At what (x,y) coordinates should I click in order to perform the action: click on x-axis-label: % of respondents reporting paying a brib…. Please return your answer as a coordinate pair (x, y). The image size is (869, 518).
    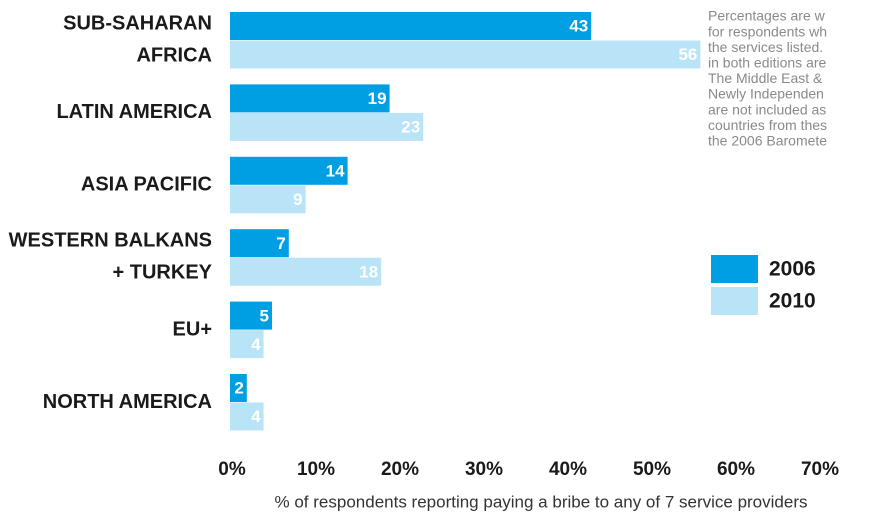
    Looking at the image, I should click on (541, 501).